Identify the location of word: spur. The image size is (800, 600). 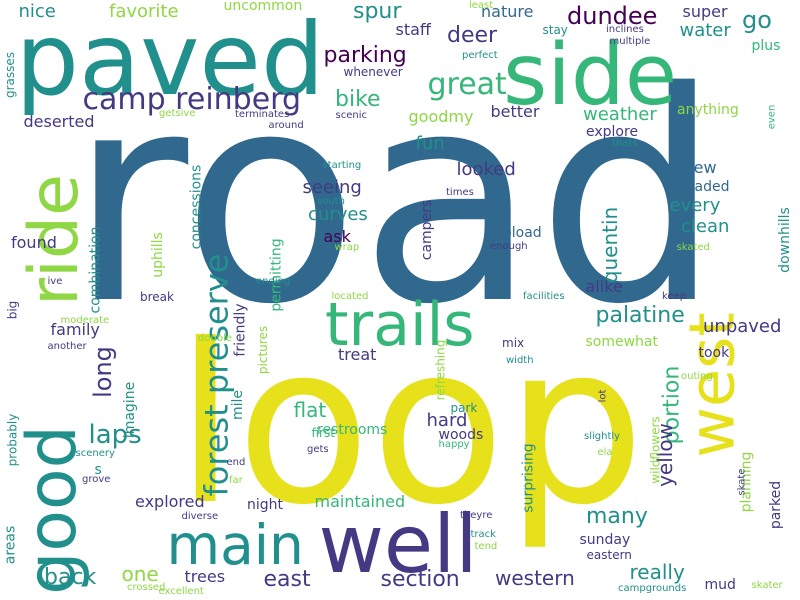
(377, 12).